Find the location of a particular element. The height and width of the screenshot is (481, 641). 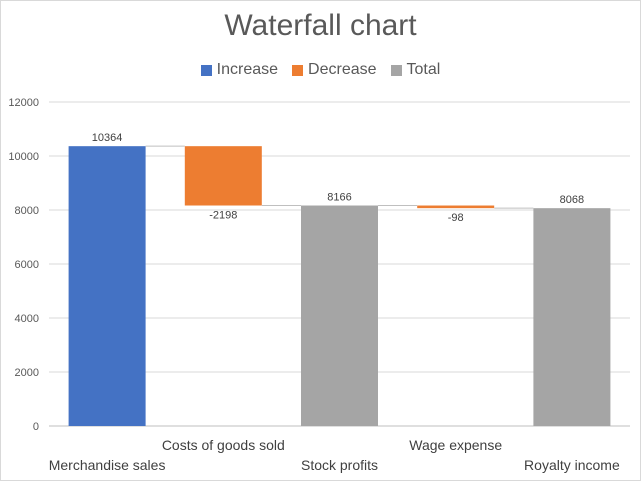

data-label: -2198 is located at coordinates (223, 216).